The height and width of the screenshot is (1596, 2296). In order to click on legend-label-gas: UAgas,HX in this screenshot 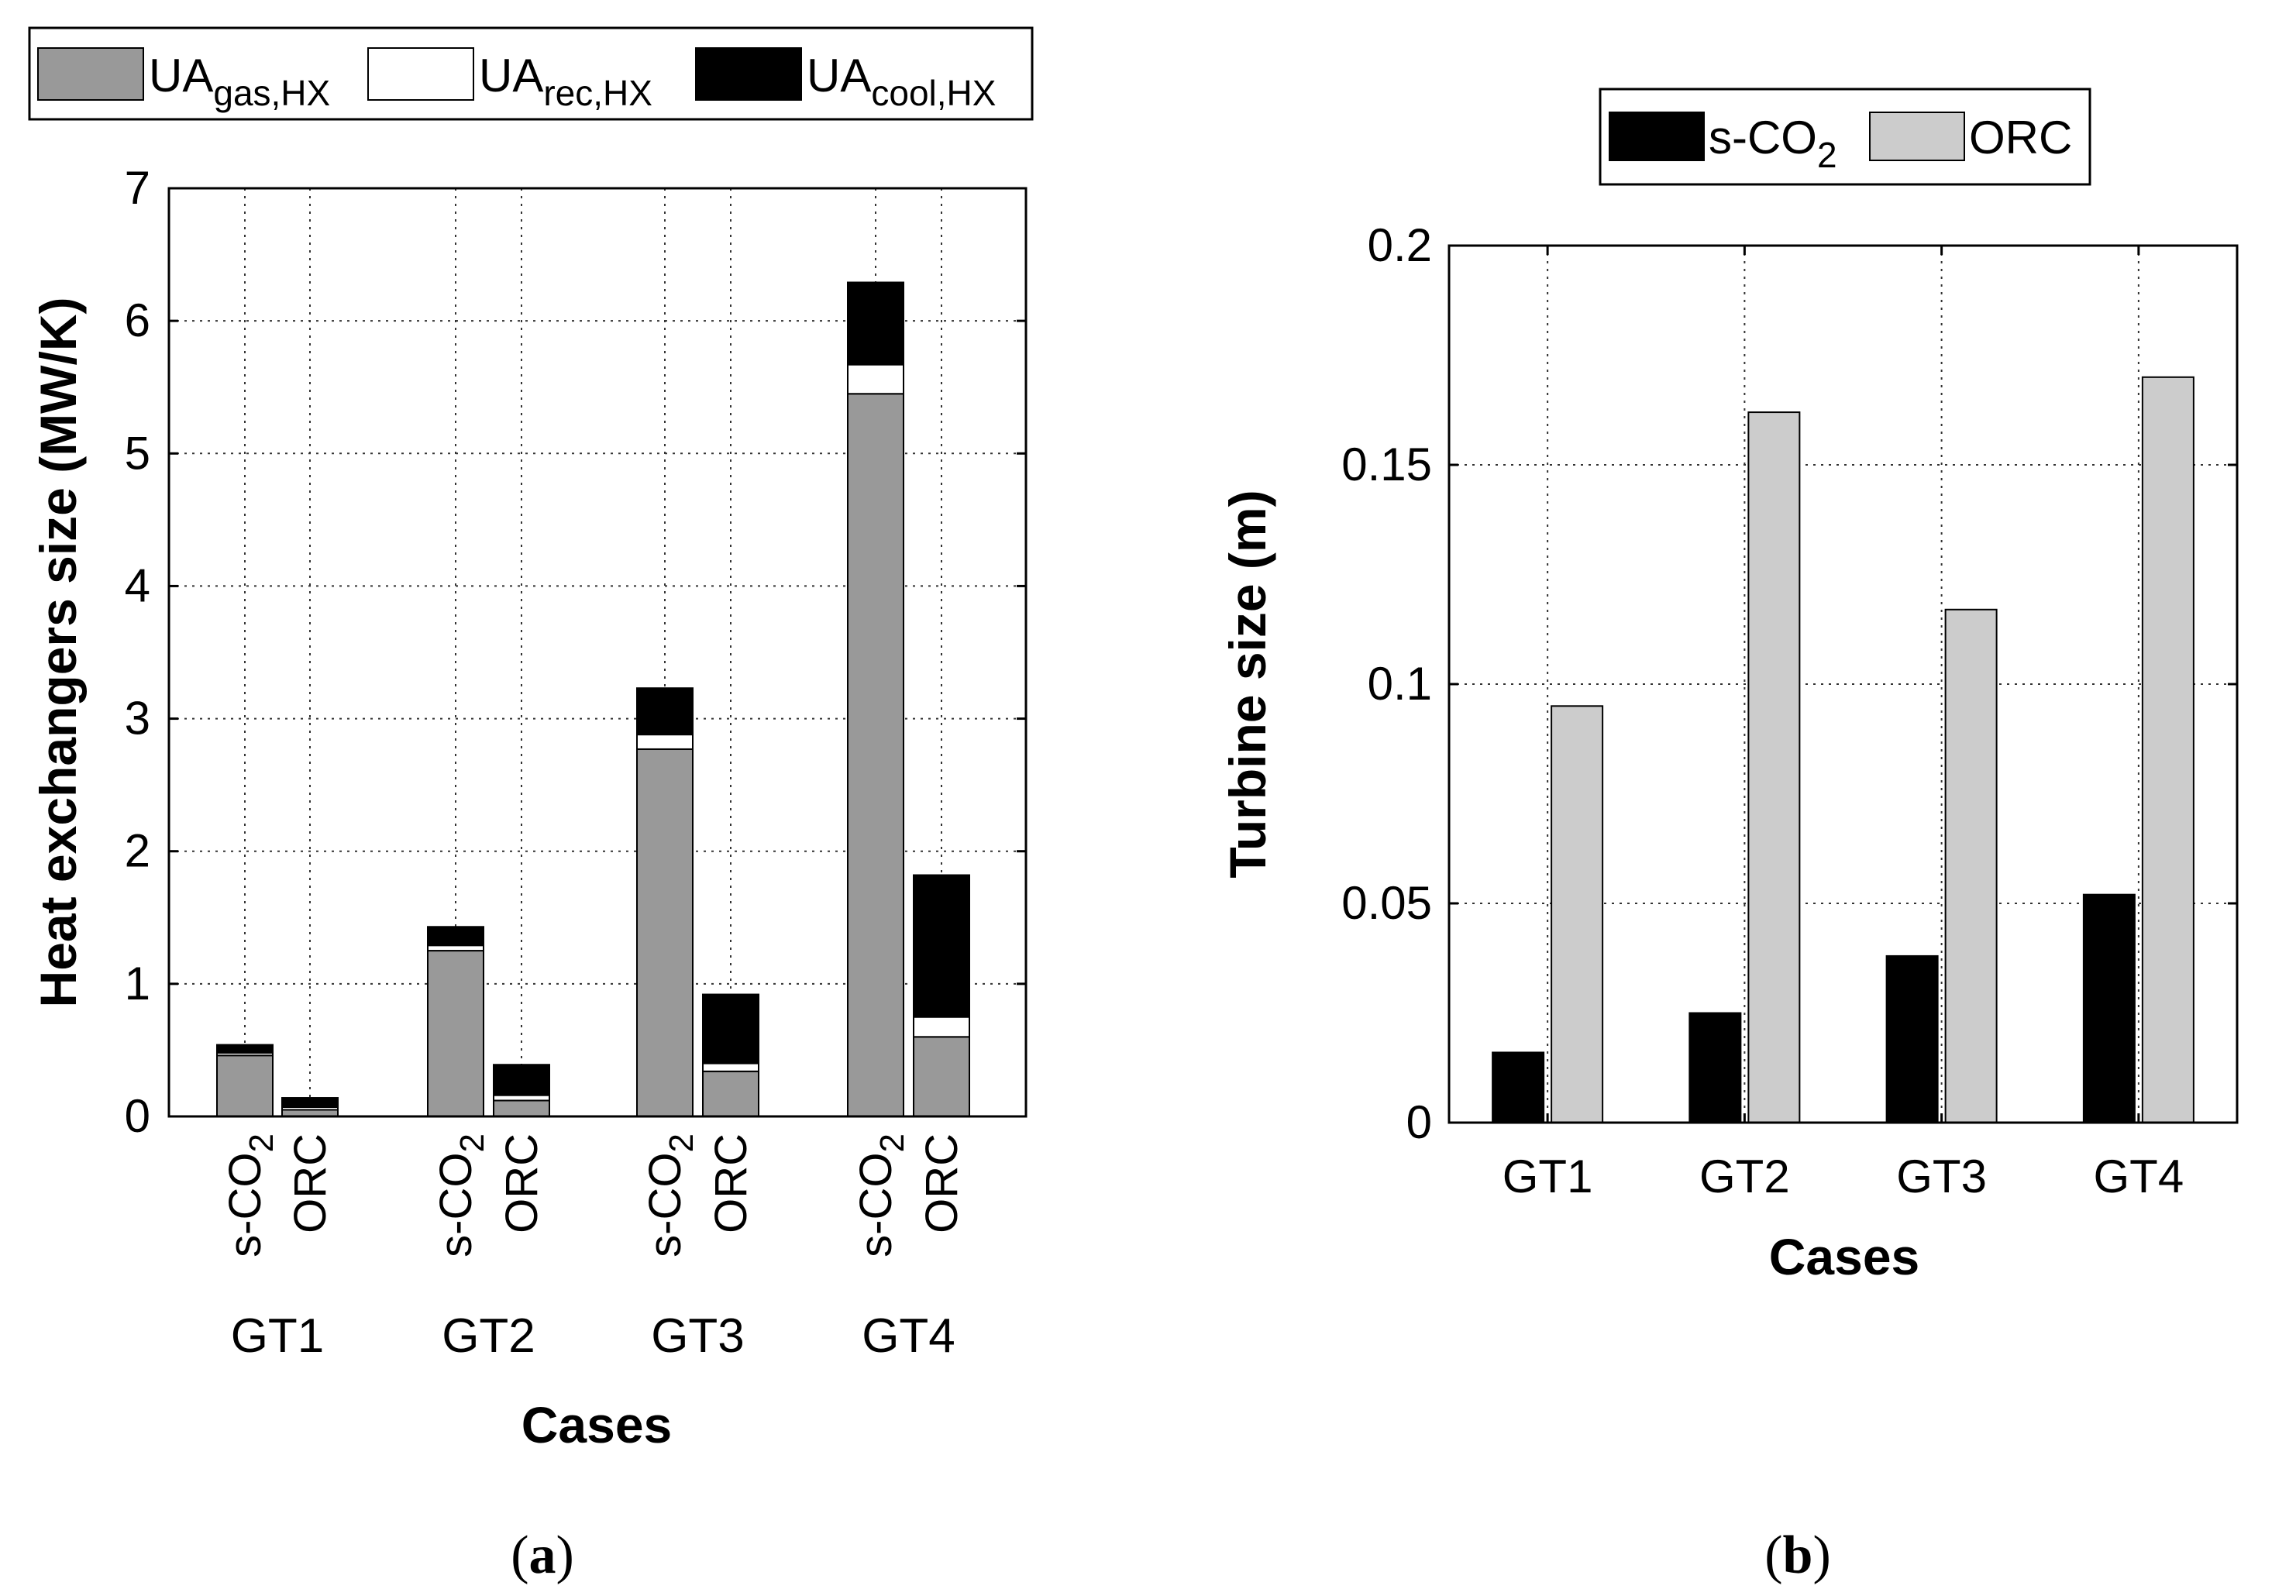, I will do `click(240, 81)`.